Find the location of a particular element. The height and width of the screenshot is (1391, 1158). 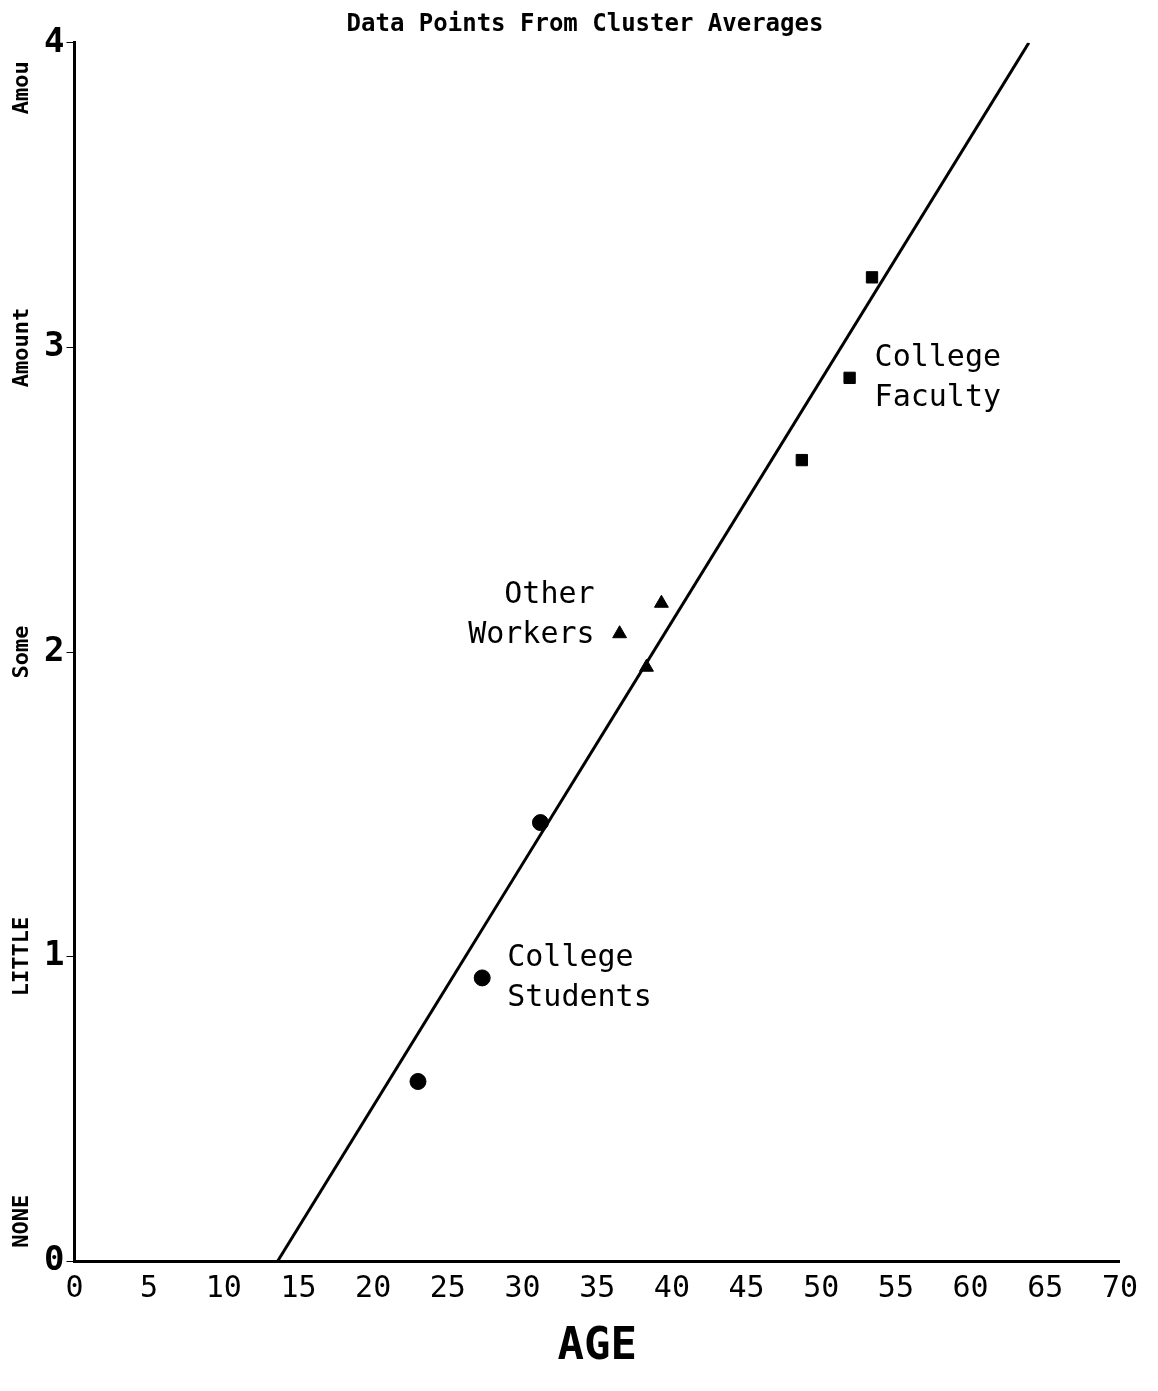

x-tick-label: 10 is located at coordinates (223, 1286).